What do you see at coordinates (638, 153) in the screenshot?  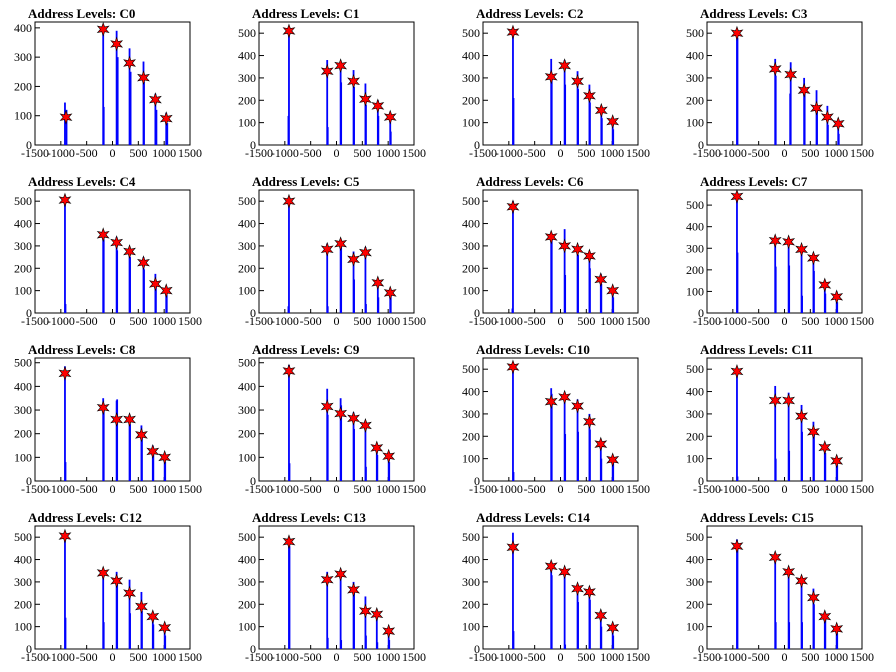 I see `x-tick-label: 1500` at bounding box center [638, 153].